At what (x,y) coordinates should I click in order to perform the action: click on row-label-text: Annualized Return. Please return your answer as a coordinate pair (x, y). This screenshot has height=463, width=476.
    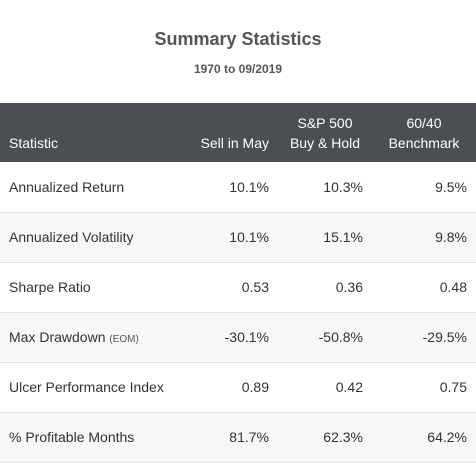
    Looking at the image, I should click on (67, 186).